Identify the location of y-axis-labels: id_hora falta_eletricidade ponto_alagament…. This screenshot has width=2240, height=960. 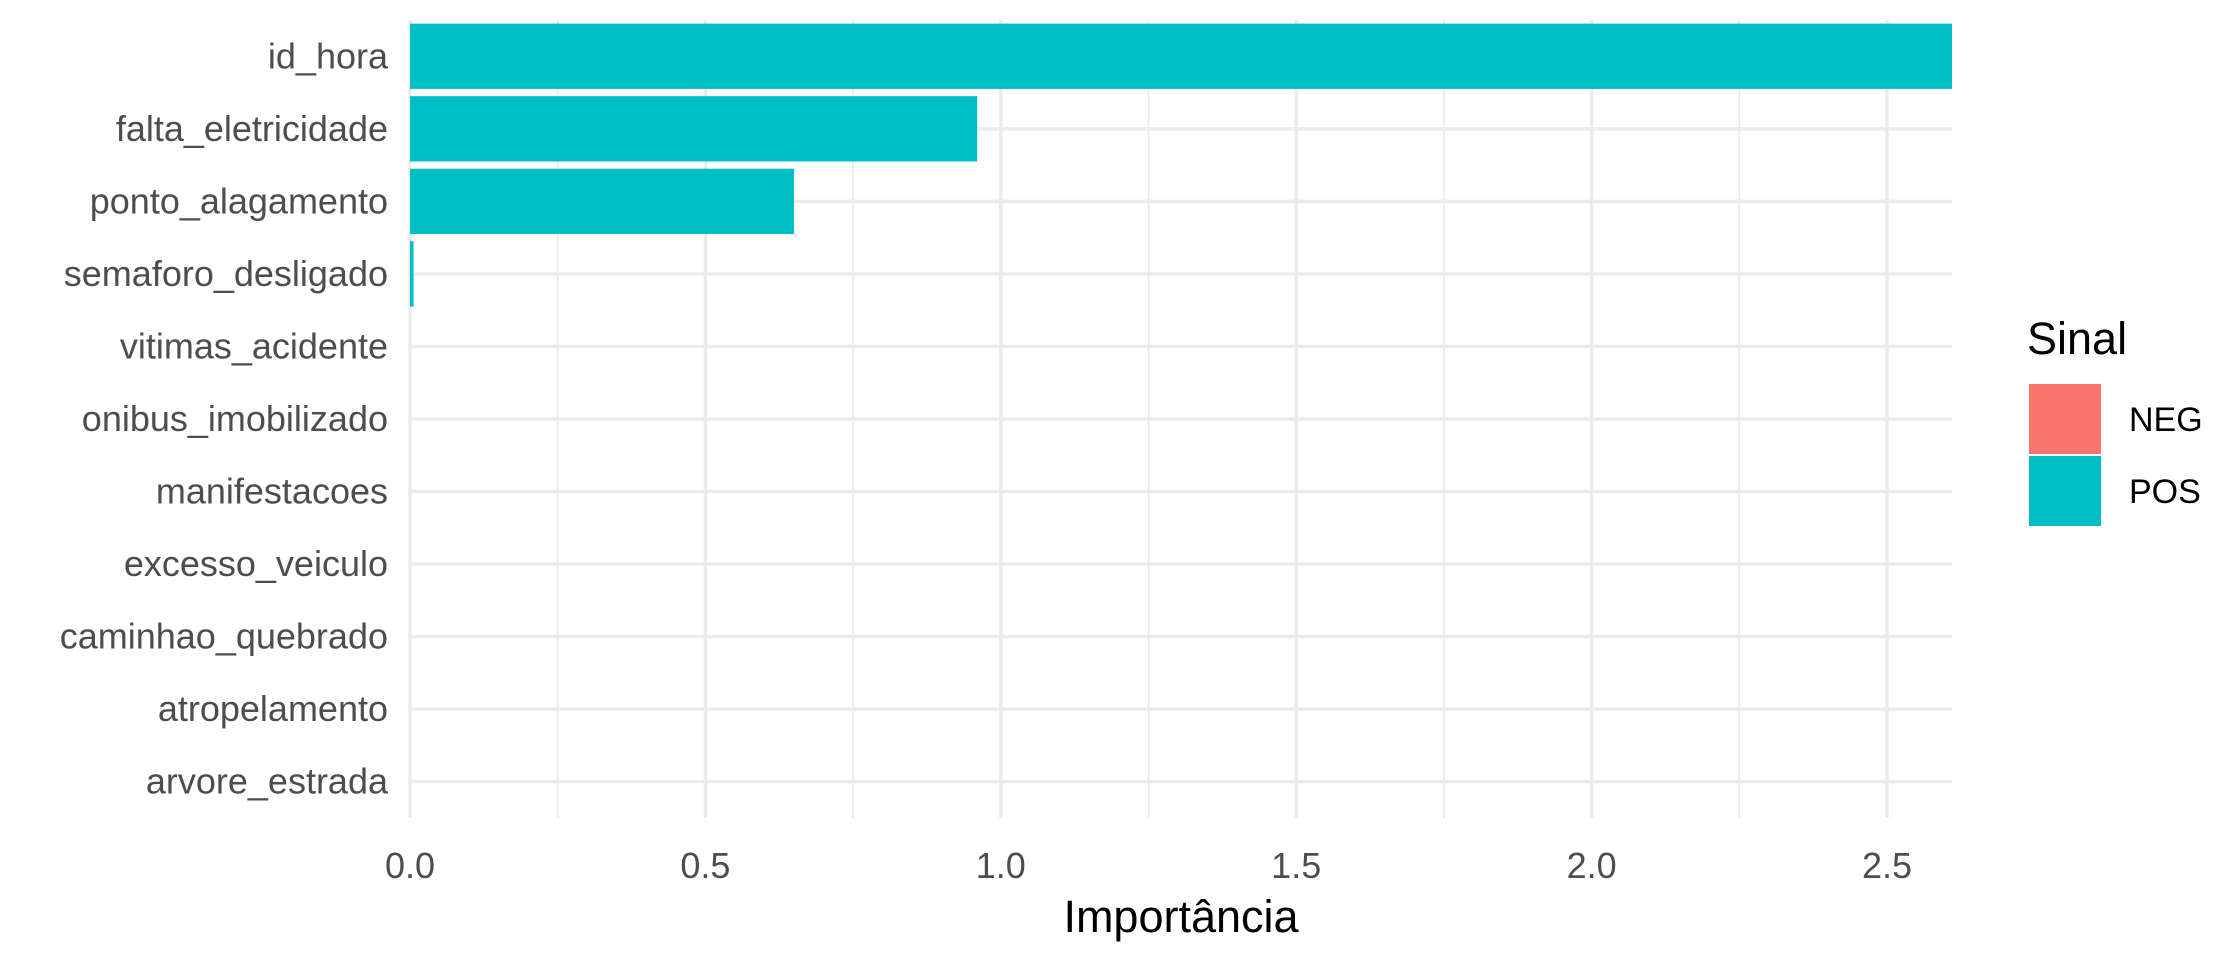
(224, 418).